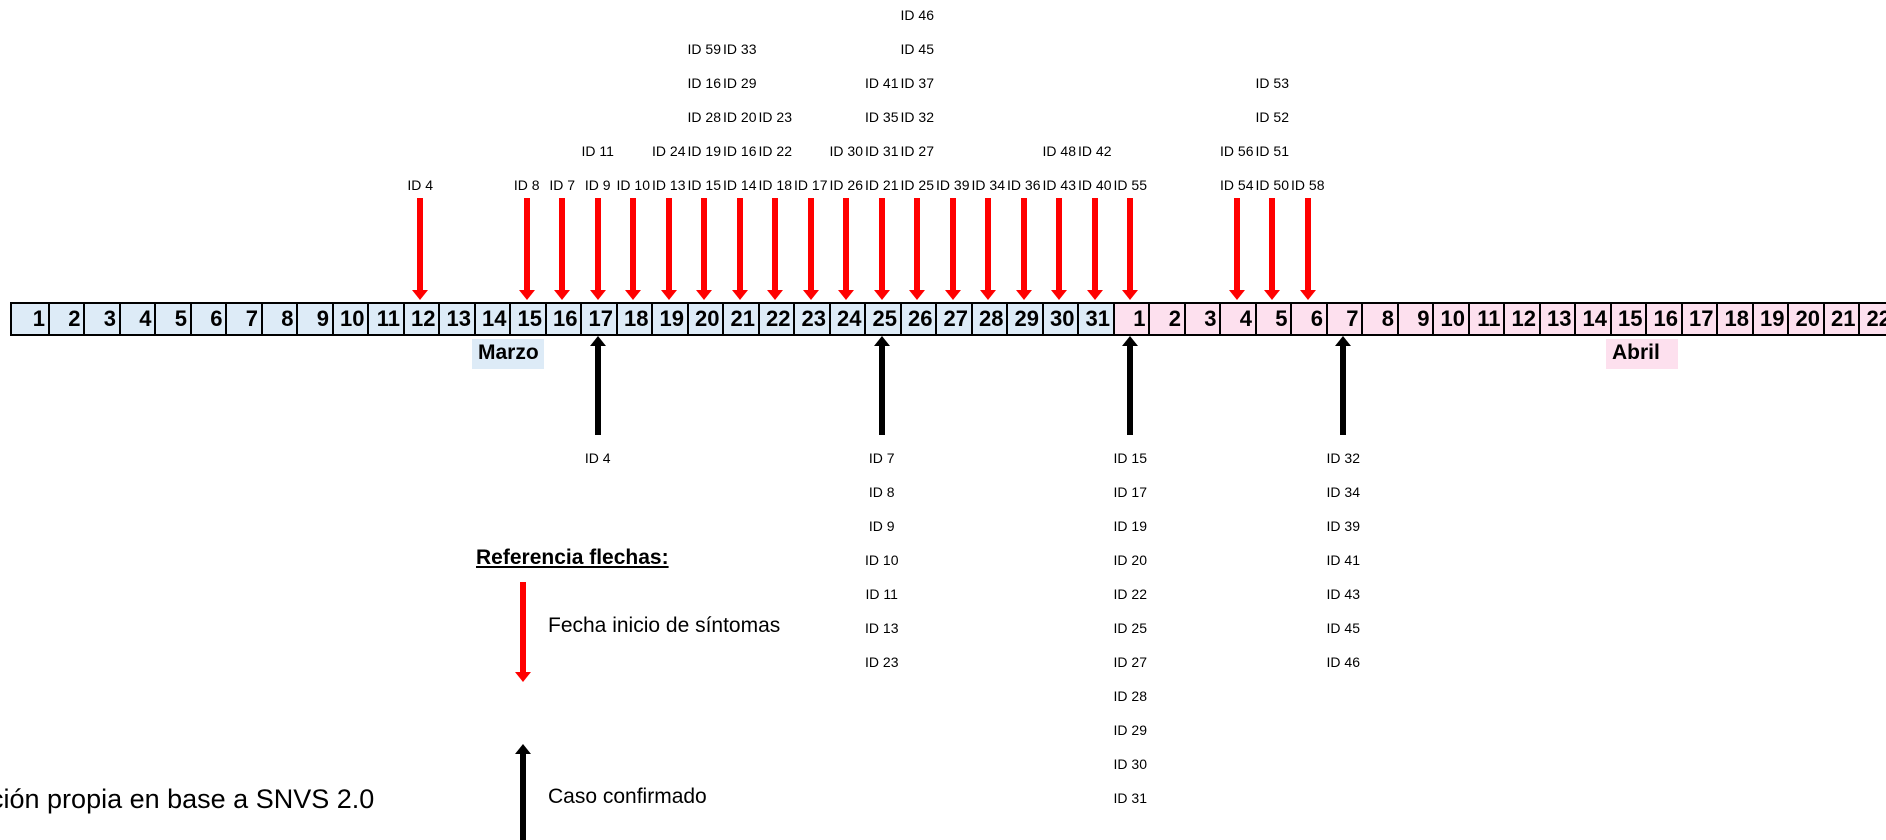  What do you see at coordinates (627, 796) in the screenshot?
I see `legend-confirmed-label: Caso confirmado` at bounding box center [627, 796].